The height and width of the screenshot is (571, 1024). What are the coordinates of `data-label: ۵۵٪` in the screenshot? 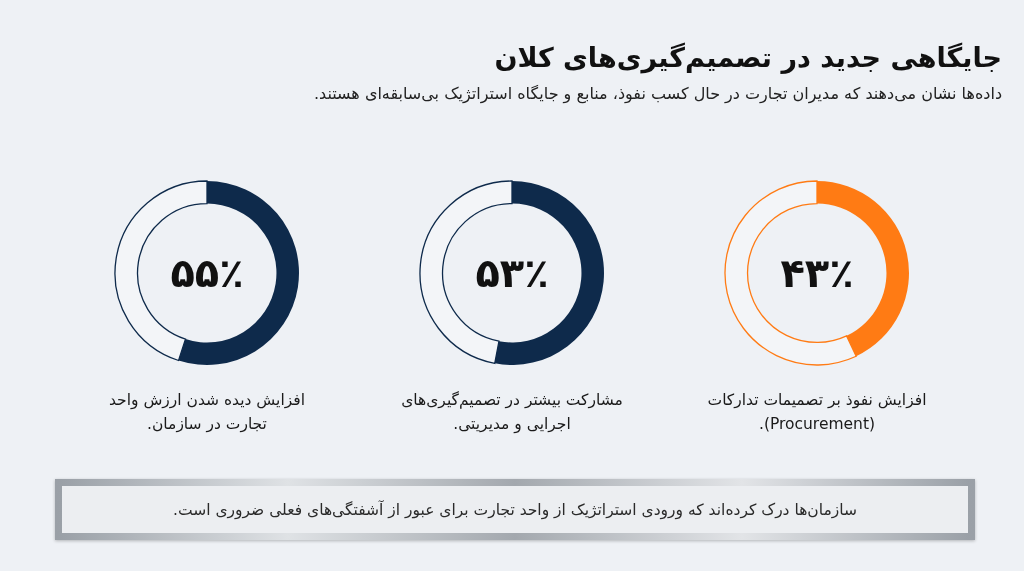 It's located at (207, 273).